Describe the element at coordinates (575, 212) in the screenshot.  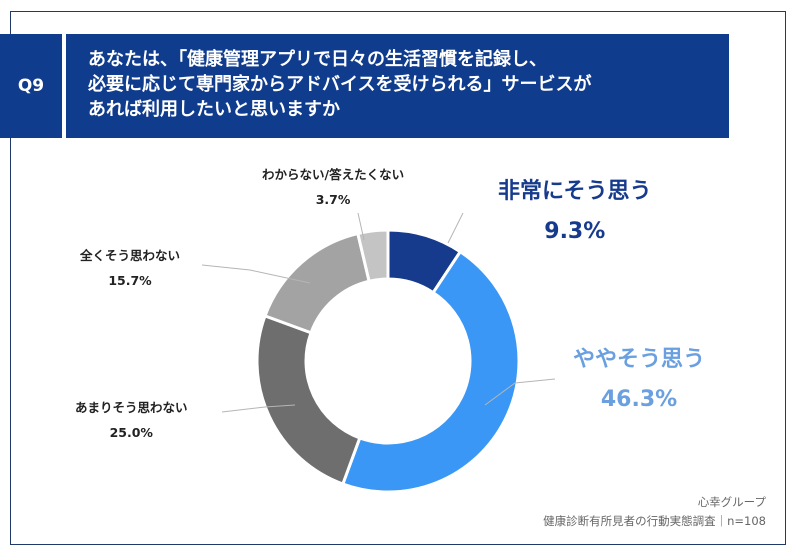
I see `label-strongly-agree: 非常にそう思う 9.3%` at that location.